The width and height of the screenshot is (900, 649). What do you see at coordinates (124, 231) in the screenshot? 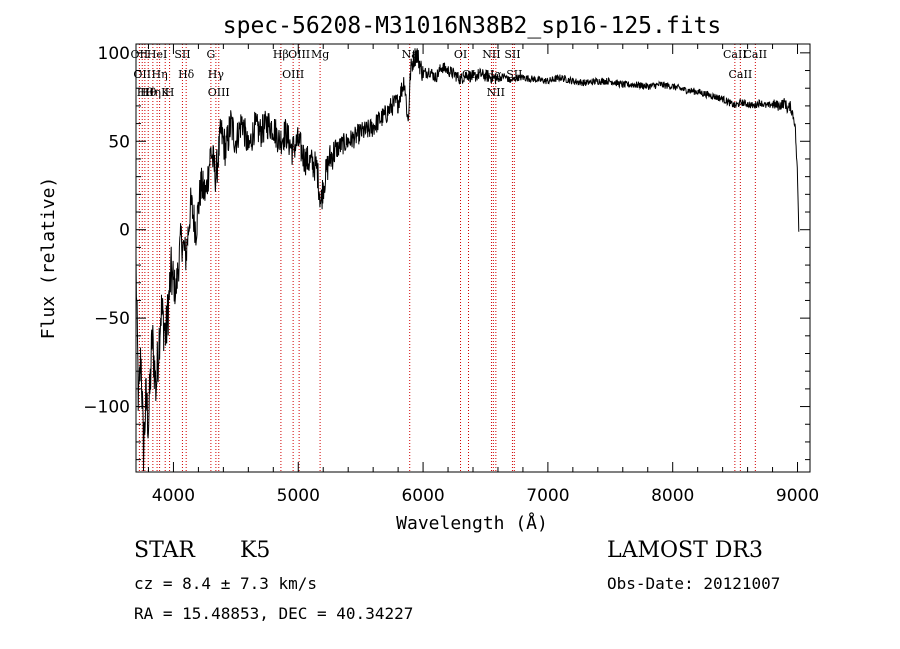
I see `y-tick-label: 0` at bounding box center [124, 231].